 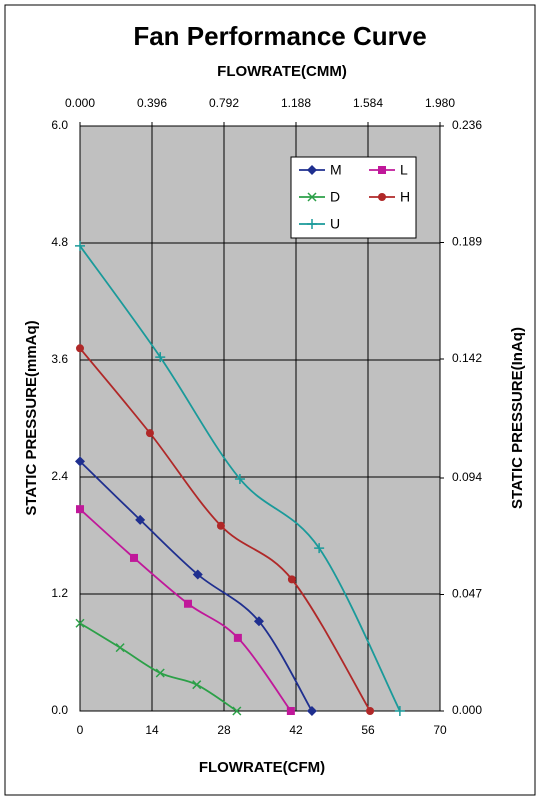 What do you see at coordinates (80, 103) in the screenshot?
I see `x2-tick-label: 0.000` at bounding box center [80, 103].